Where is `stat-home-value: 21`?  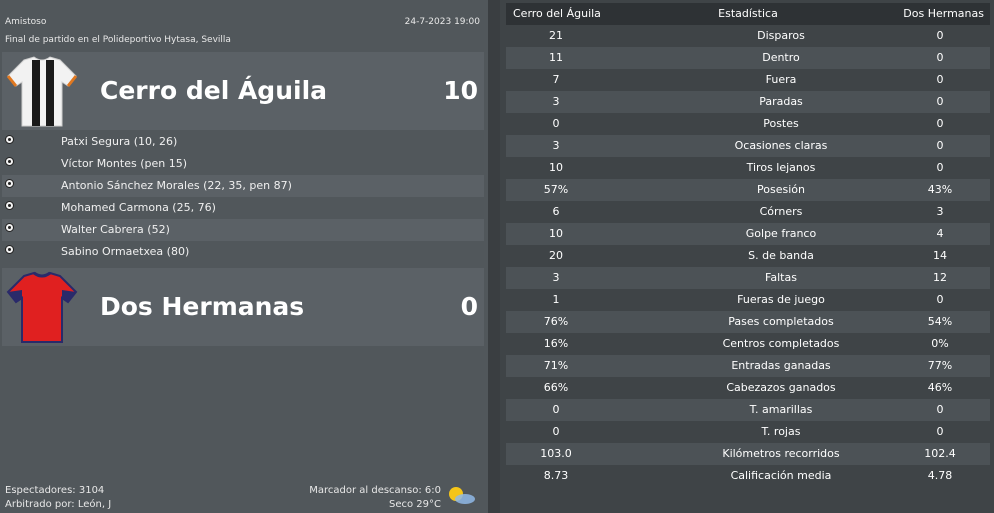
stat-home-value: 21 is located at coordinates (556, 35).